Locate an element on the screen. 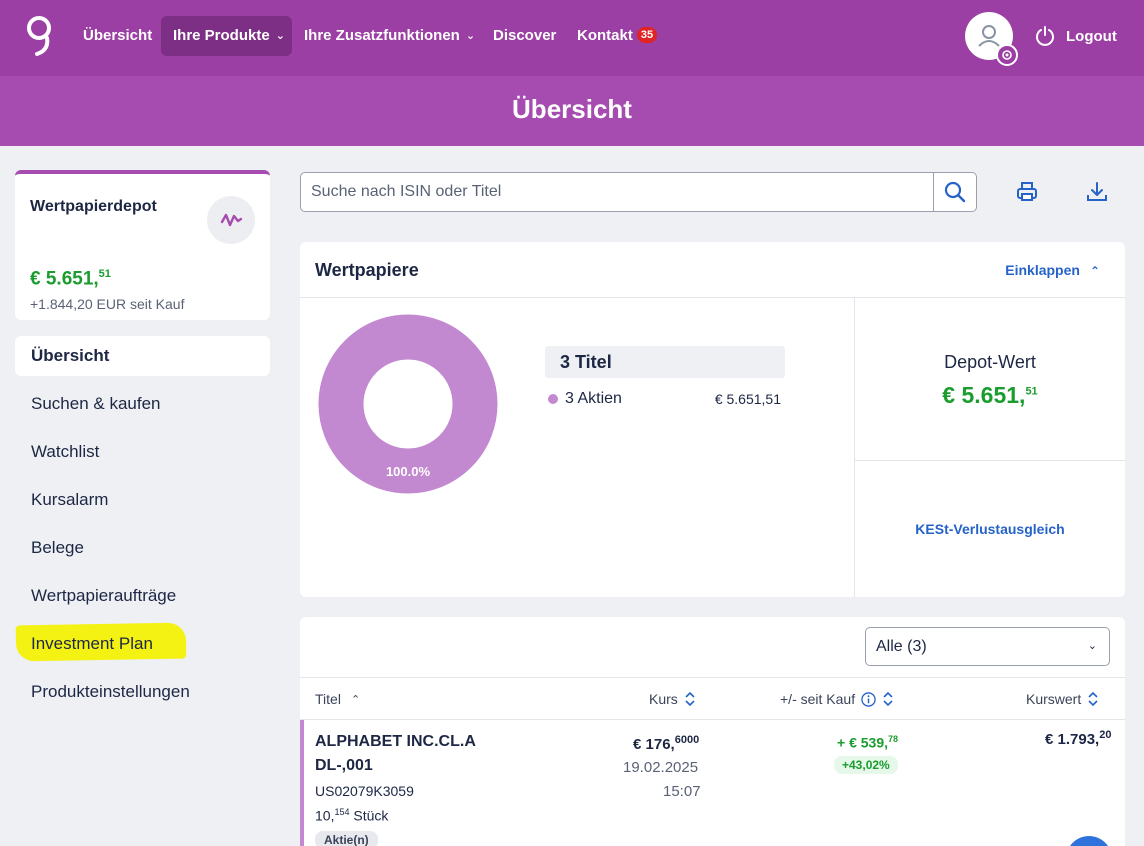 This screenshot has height=846, width=1144. download-button is located at coordinates (1097, 192).